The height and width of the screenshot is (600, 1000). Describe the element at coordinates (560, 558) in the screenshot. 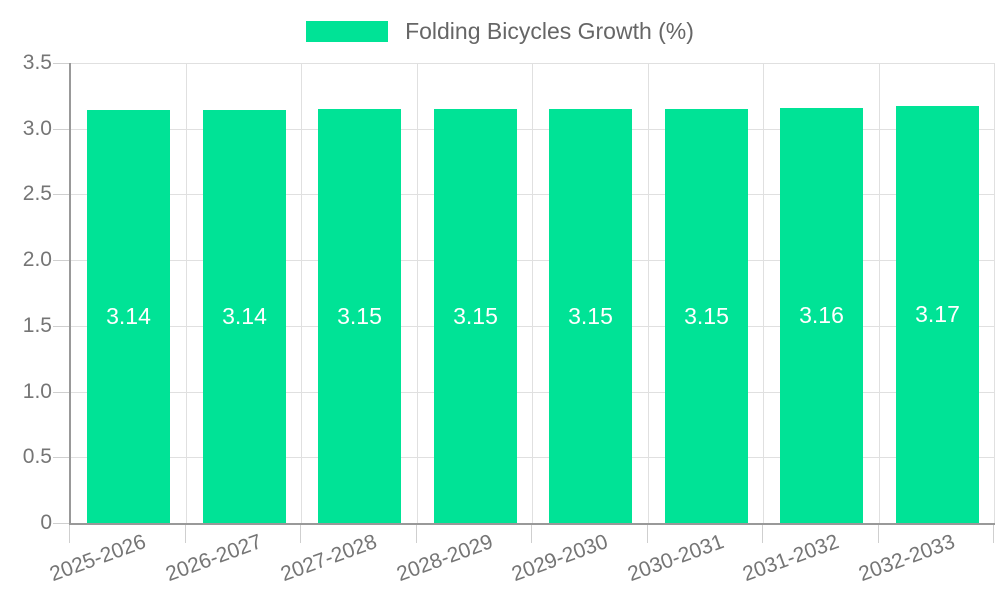

I see `x-axis-tick-label: 2029-2030` at that location.